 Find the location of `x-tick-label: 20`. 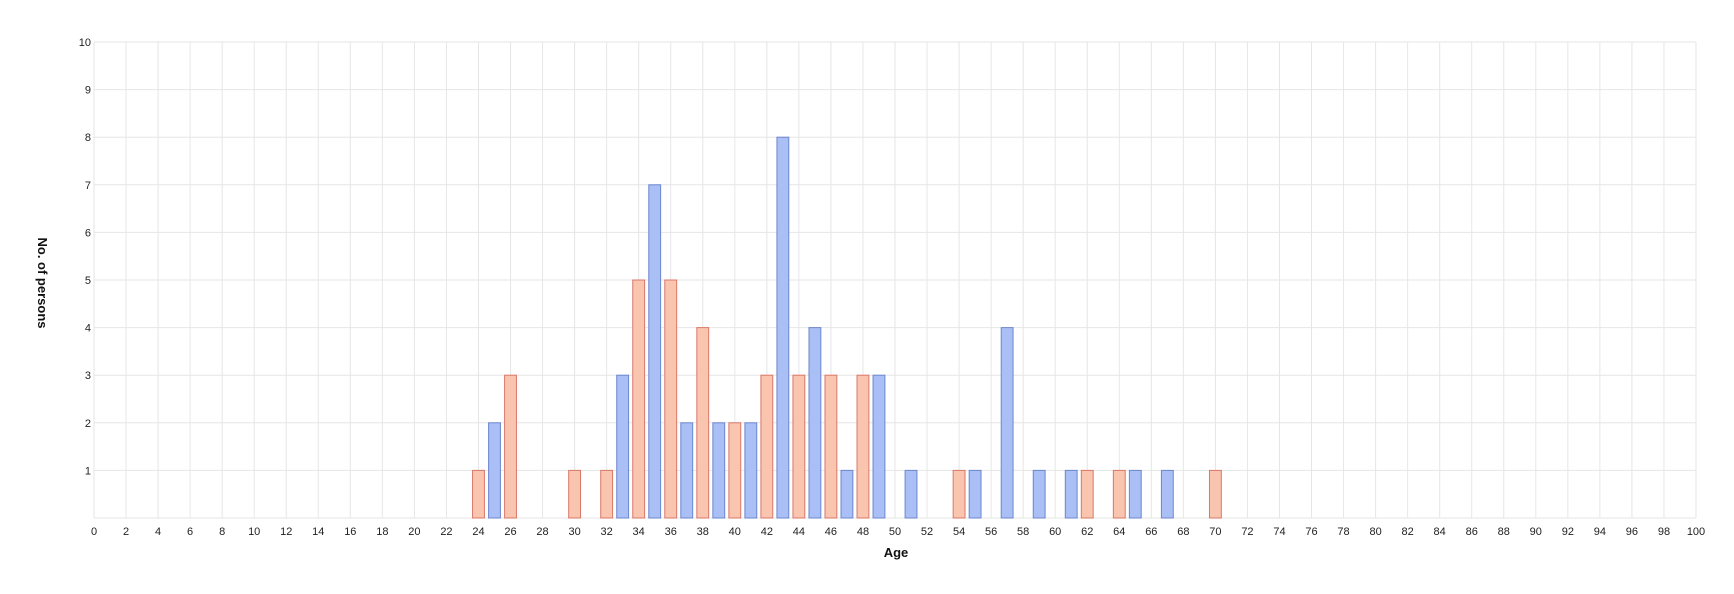

x-tick-label: 20 is located at coordinates (414, 532).